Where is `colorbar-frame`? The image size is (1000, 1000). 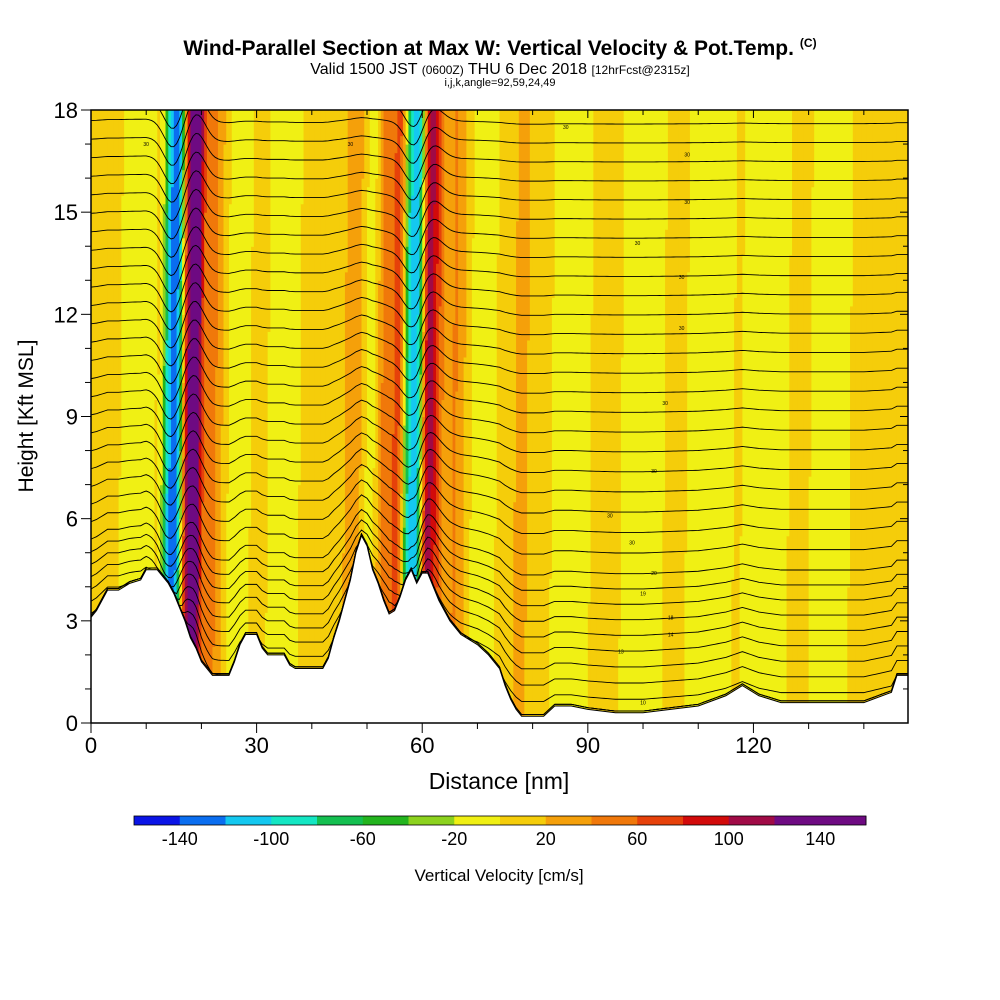 colorbar-frame is located at coordinates (500, 820).